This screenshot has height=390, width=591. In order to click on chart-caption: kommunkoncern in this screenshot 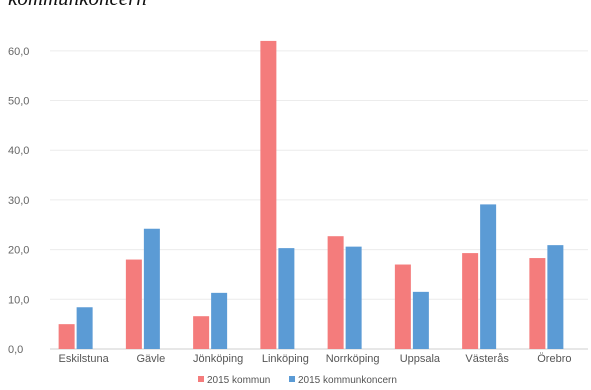, I will do `click(77, 4)`.